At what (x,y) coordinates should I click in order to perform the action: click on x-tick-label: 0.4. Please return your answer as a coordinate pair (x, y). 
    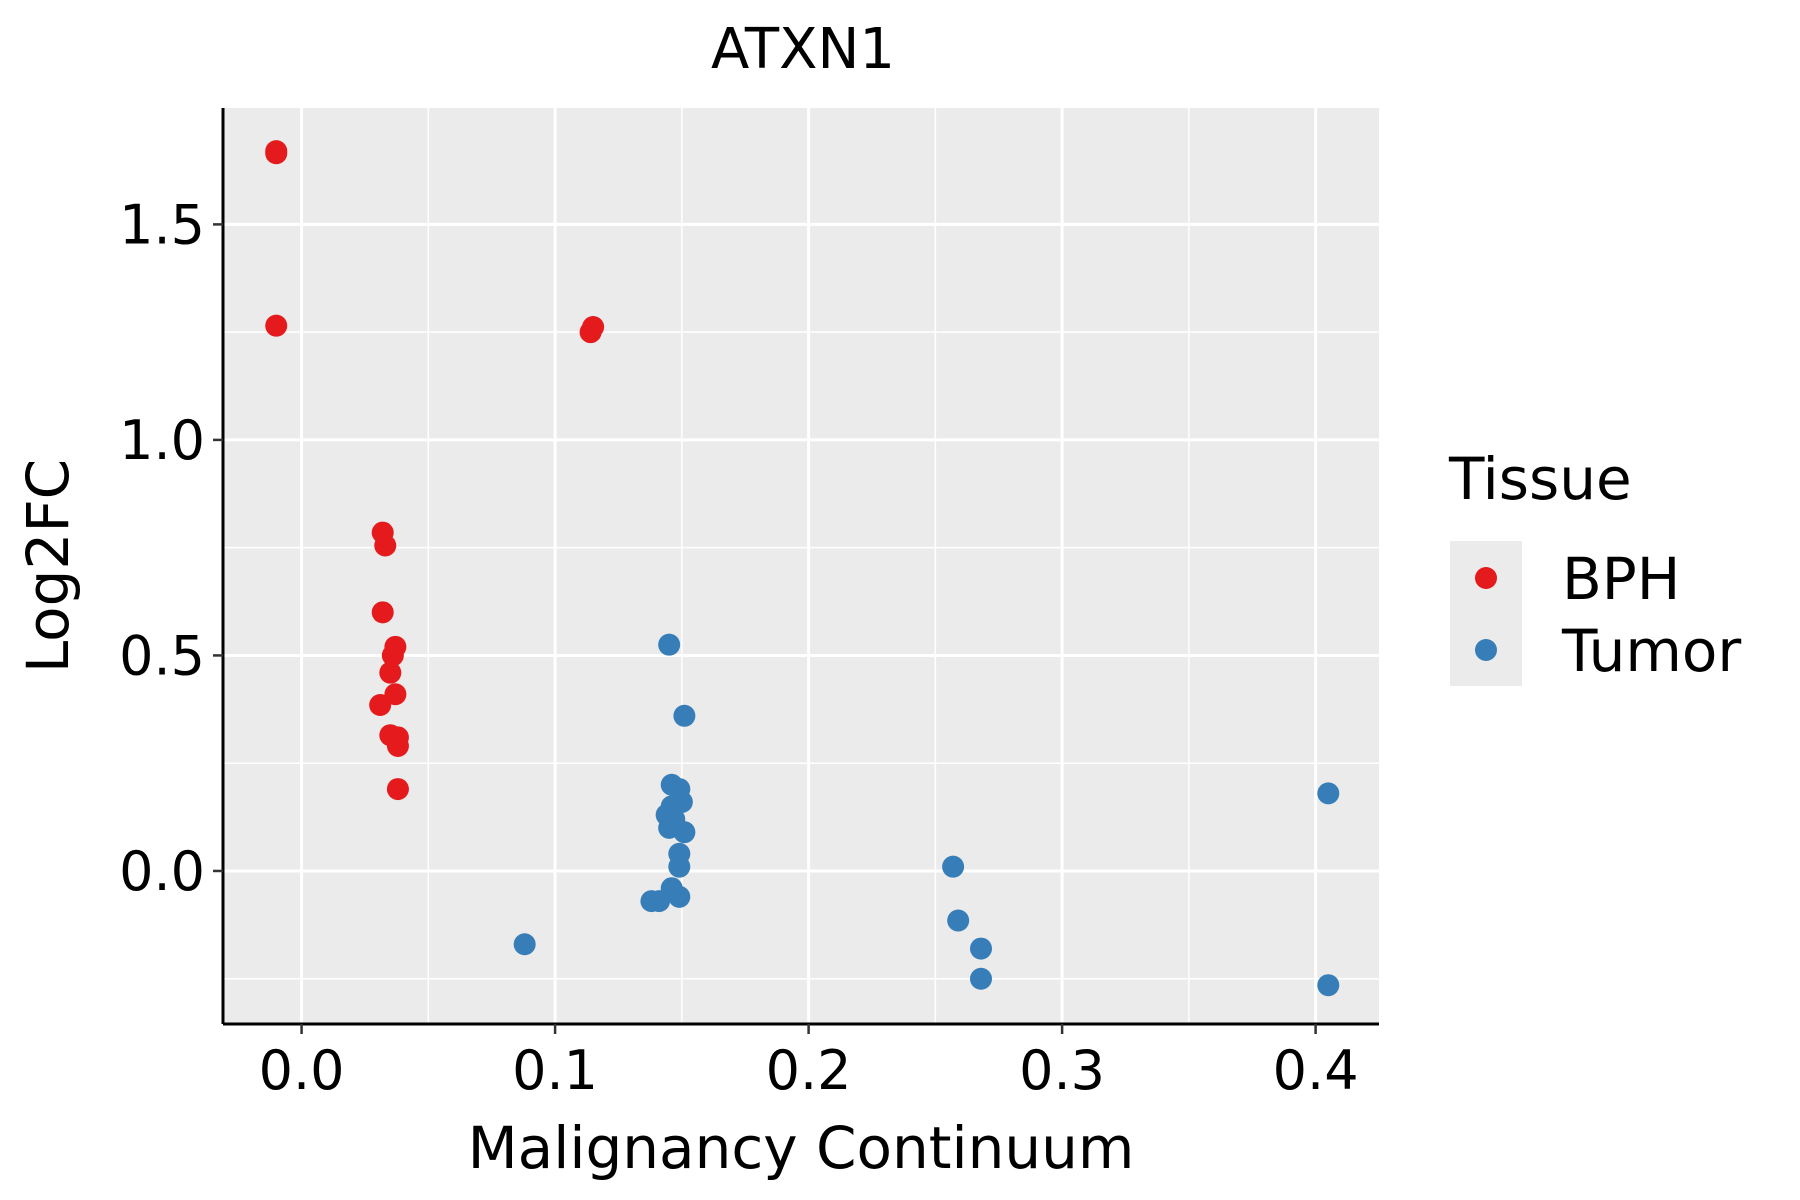
    Looking at the image, I should click on (1316, 1070).